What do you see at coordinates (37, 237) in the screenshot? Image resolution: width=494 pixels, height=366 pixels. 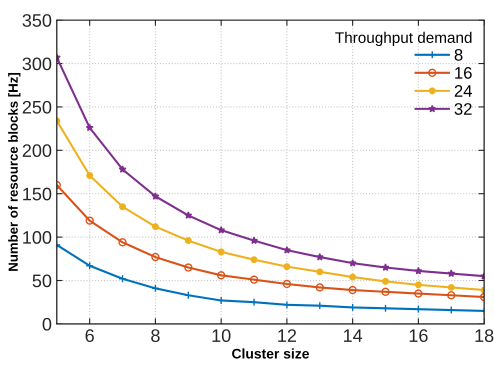 I see `y-tick-label: 100` at bounding box center [37, 237].